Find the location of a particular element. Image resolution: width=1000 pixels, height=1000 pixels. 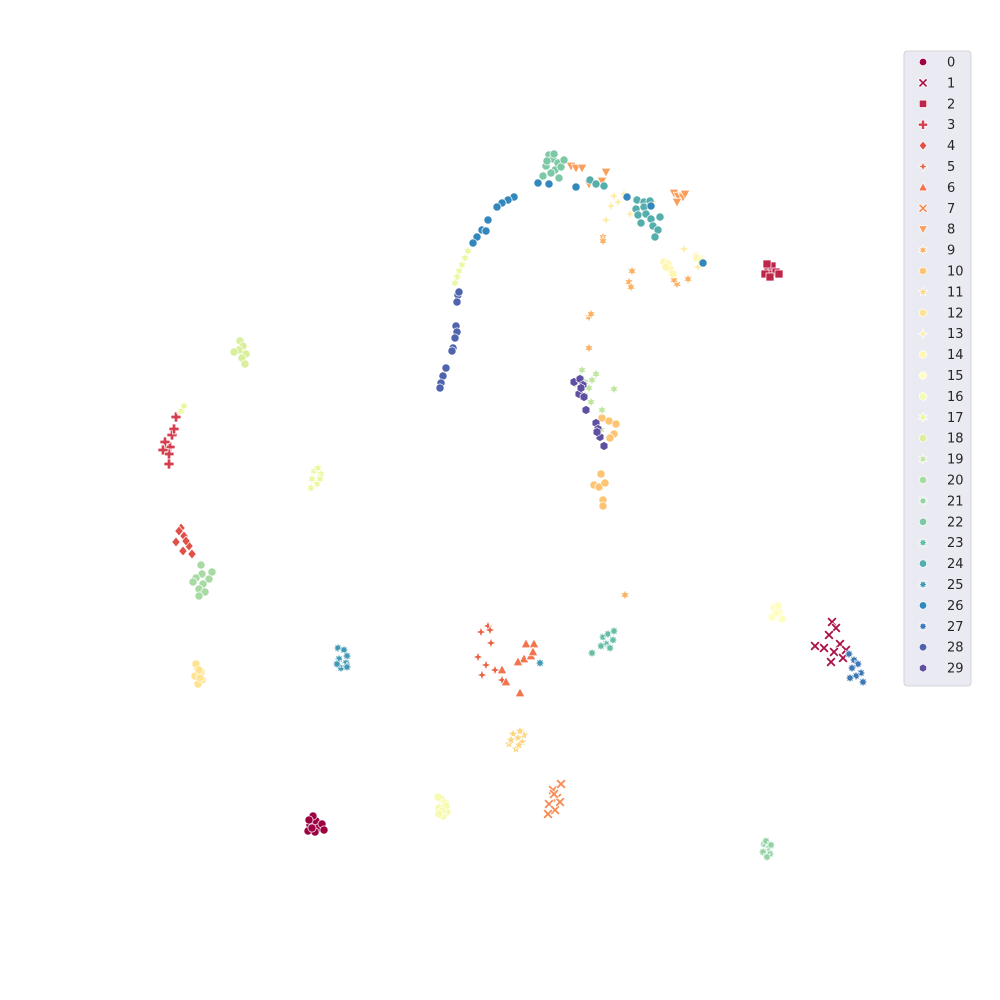

legend-label: 1 is located at coordinates (951, 83).